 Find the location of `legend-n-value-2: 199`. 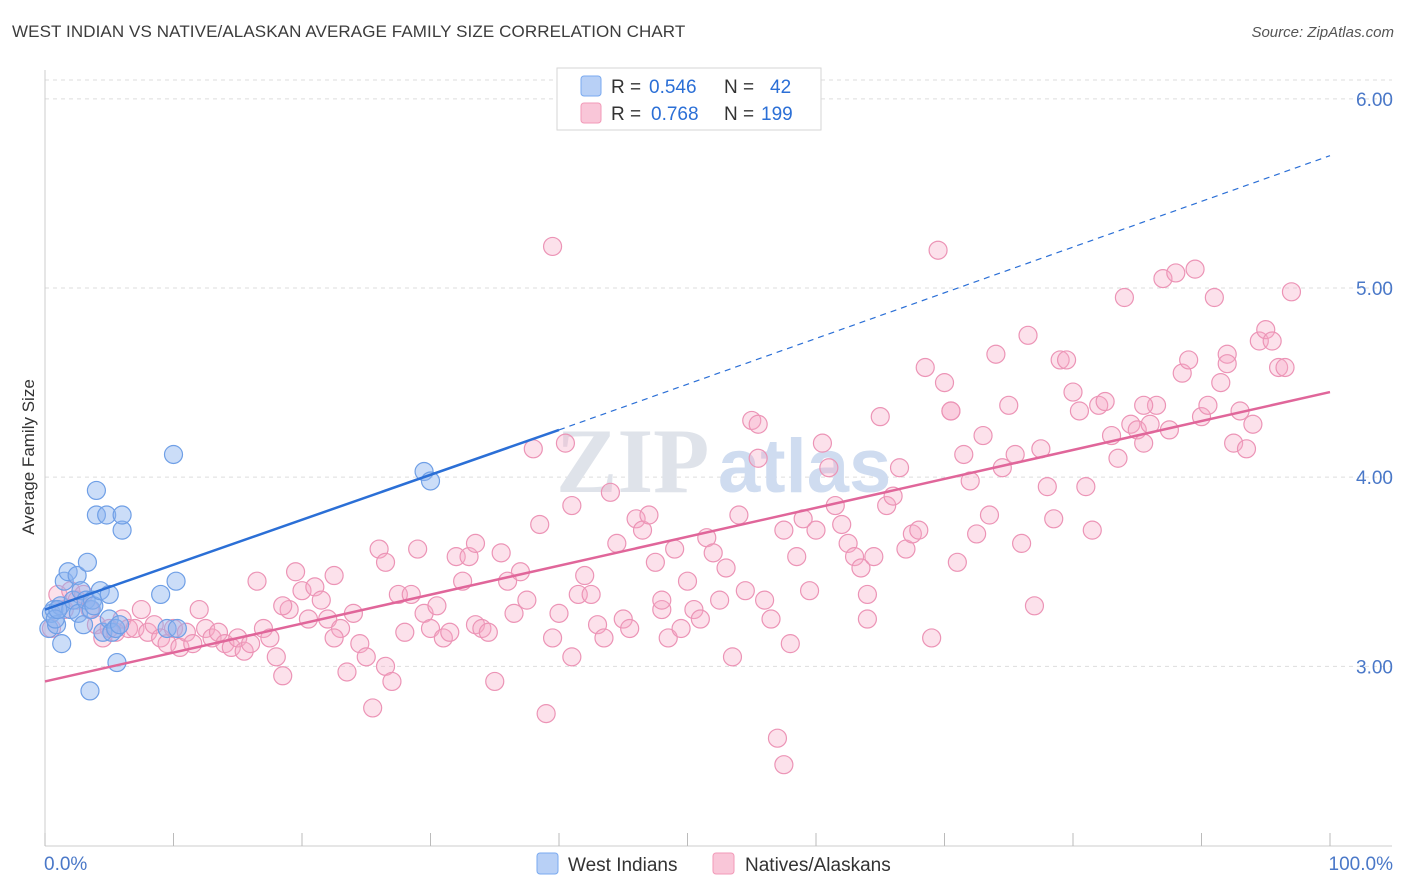

legend-n-value-2: 199 is located at coordinates (777, 114).